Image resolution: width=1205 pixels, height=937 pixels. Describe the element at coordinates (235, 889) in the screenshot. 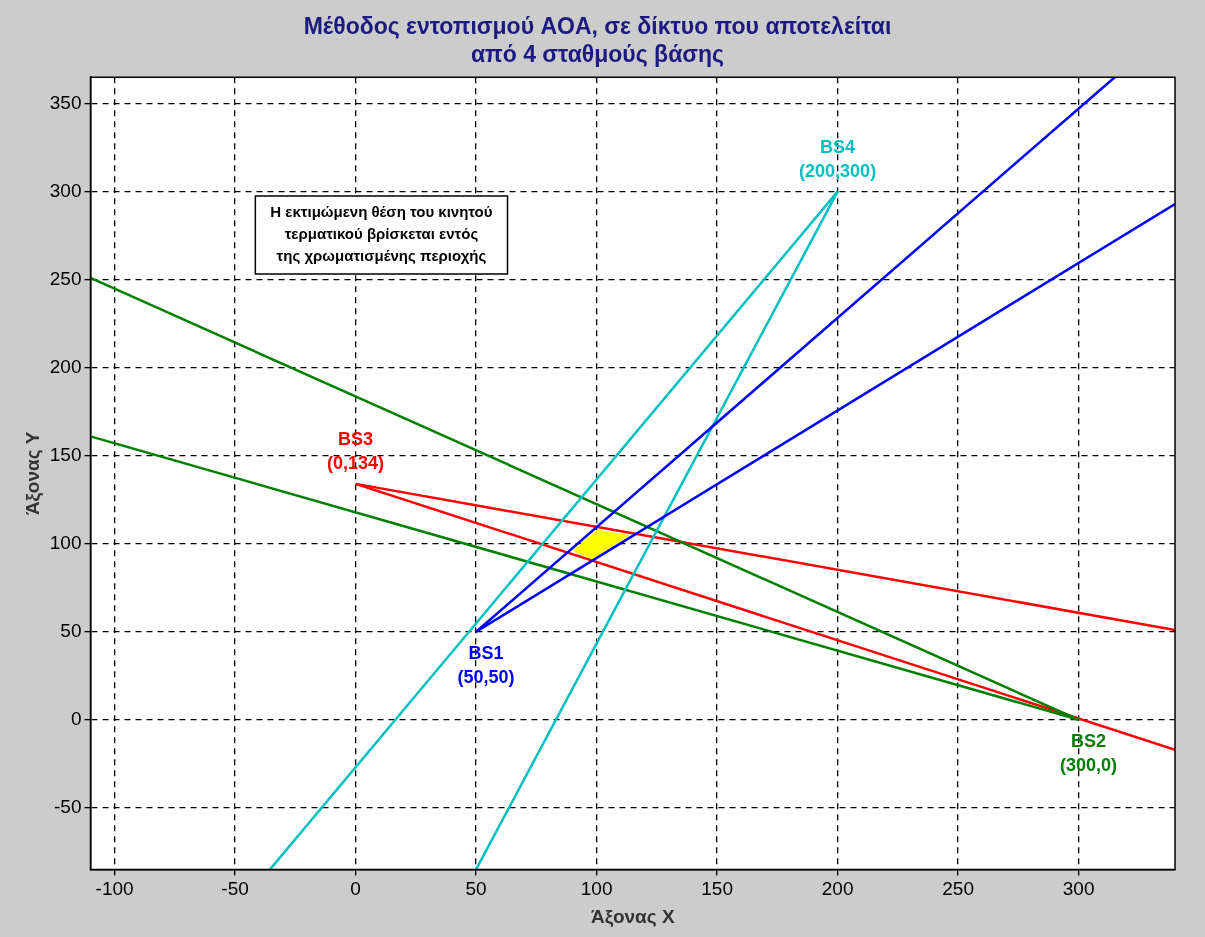

I see `x-tick-label: -50` at that location.